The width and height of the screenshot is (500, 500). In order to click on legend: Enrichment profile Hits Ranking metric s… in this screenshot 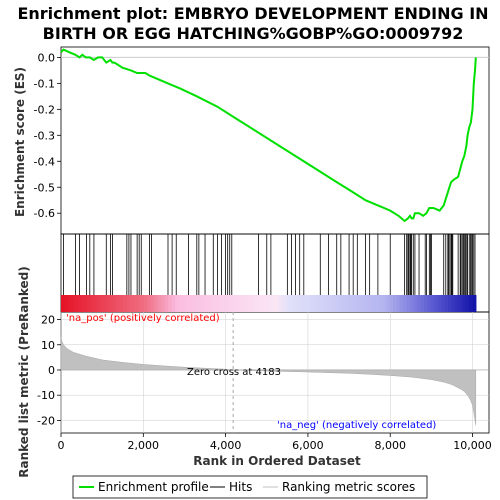, I will do `click(250, 487)`.